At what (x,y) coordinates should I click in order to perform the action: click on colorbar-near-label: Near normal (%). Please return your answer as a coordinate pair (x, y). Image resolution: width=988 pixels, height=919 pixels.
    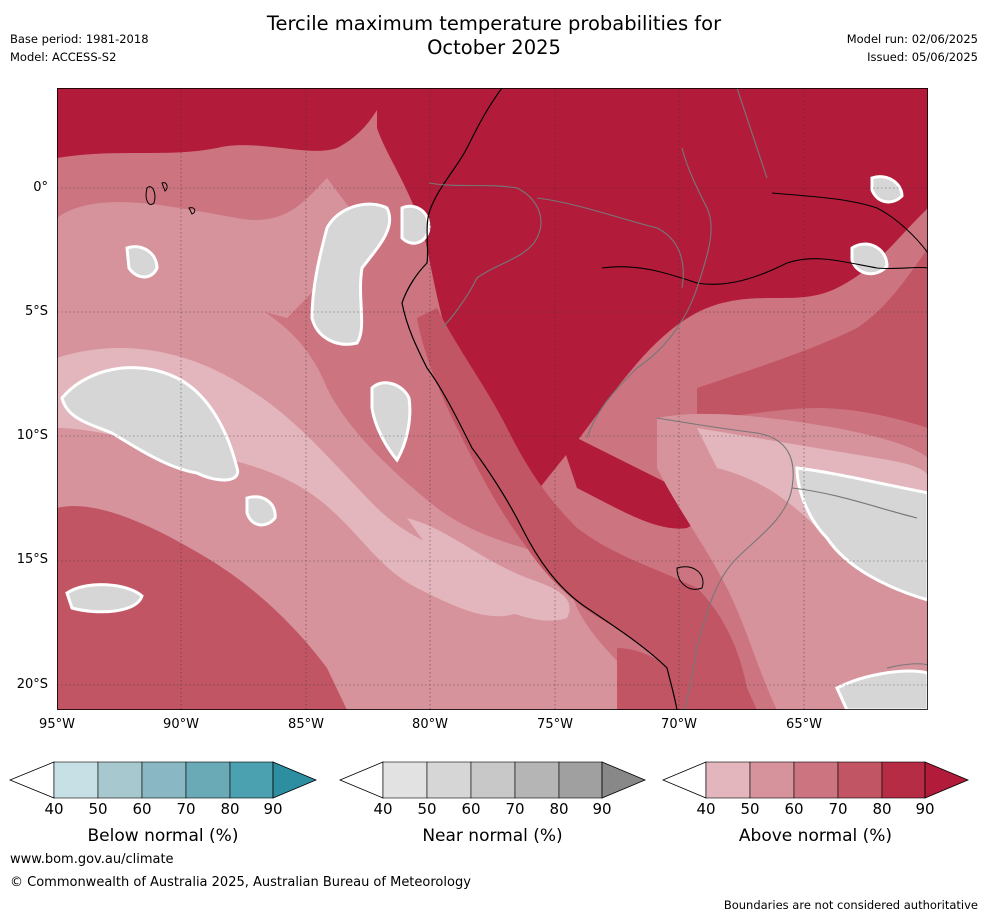
    Looking at the image, I should click on (492, 836).